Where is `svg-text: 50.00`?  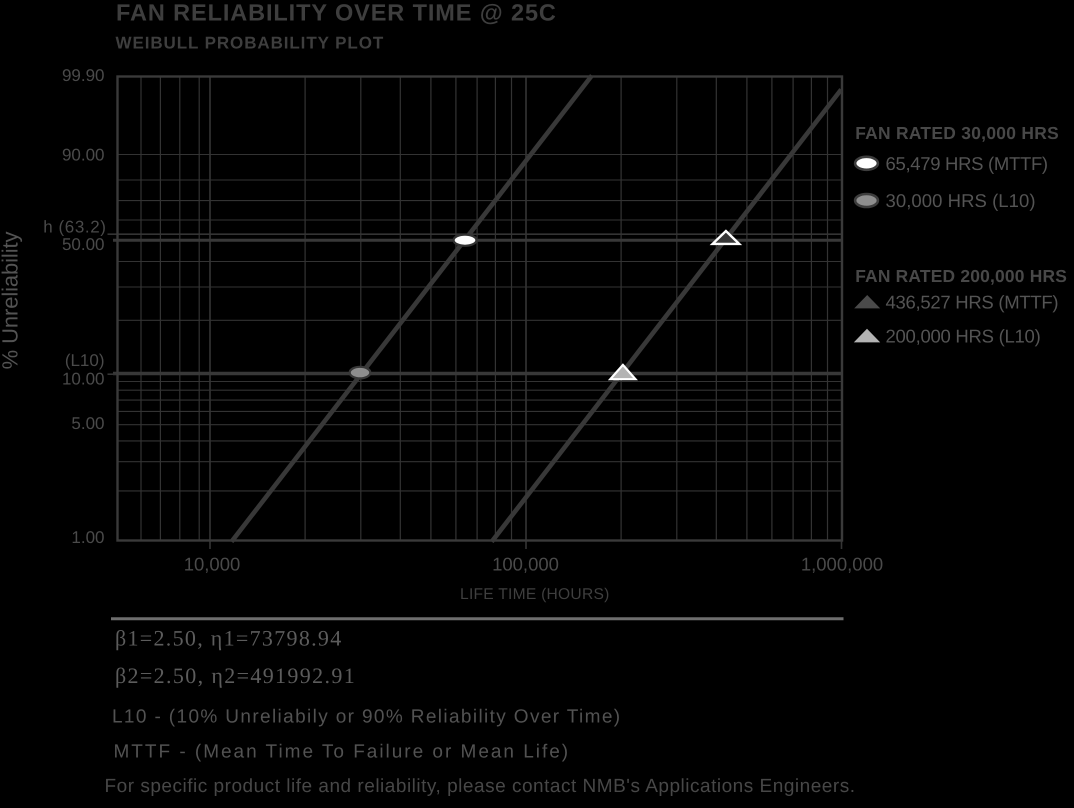 svg-text: 50.00 is located at coordinates (83, 244).